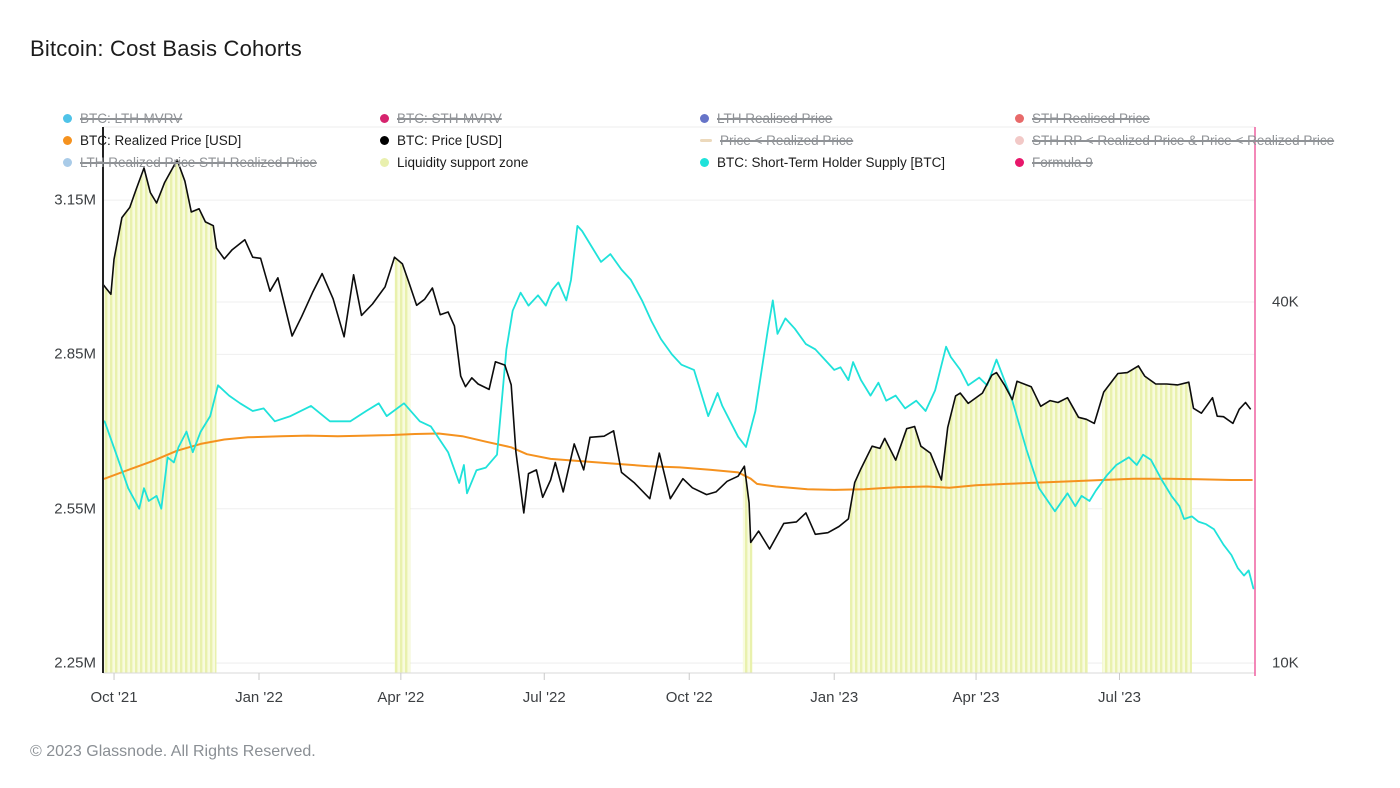  I want to click on y-left-tick-label-3: 2.25M, so click(75, 663).